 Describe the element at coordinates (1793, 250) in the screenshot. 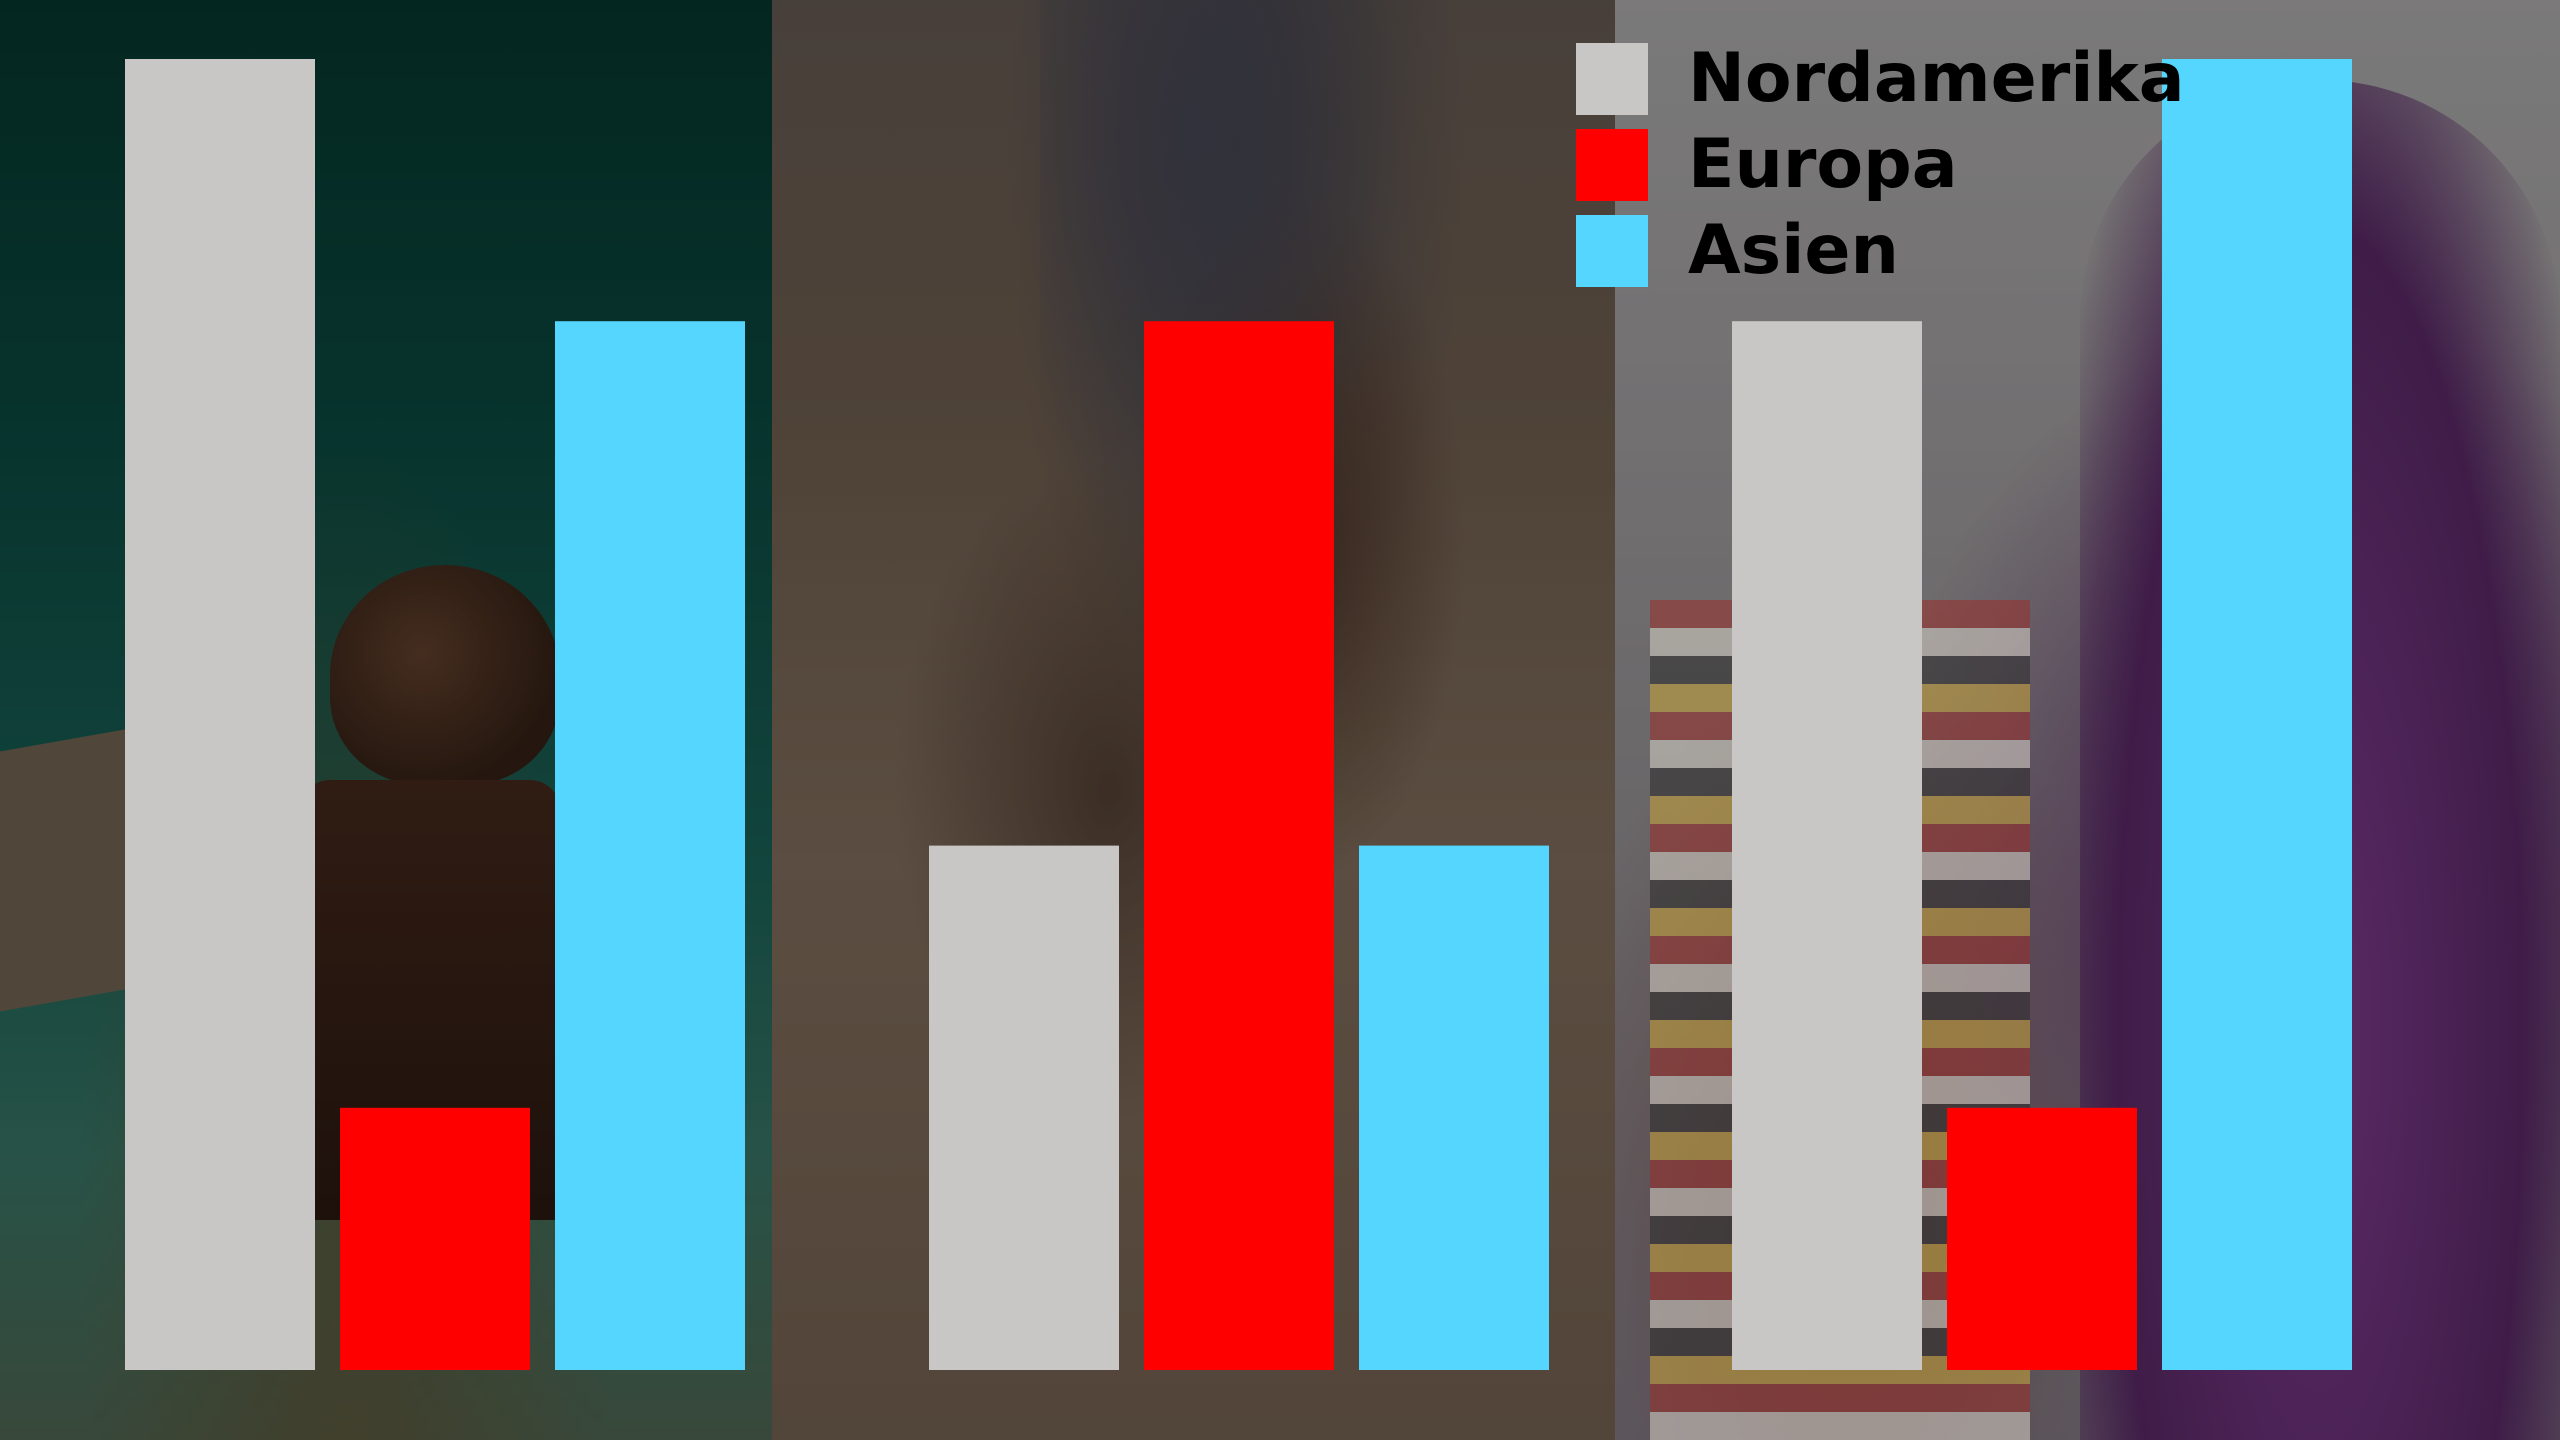

I see `legend-label: Asien` at that location.